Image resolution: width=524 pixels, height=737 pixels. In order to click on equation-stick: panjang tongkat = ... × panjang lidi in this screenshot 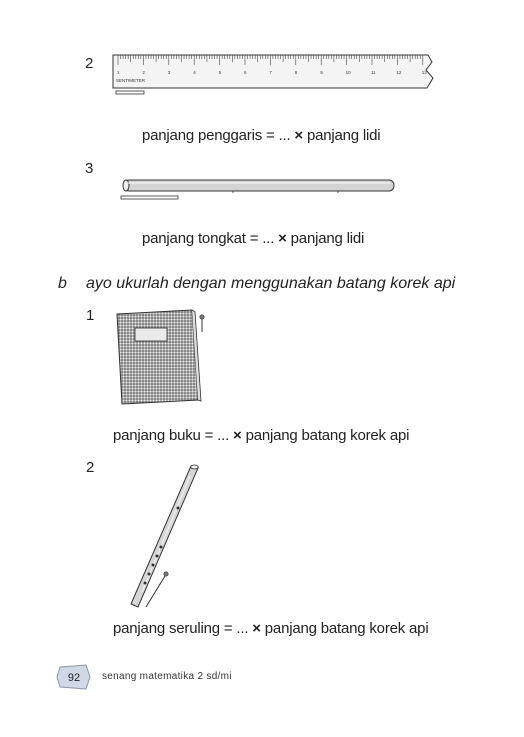, I will do `click(253, 238)`.